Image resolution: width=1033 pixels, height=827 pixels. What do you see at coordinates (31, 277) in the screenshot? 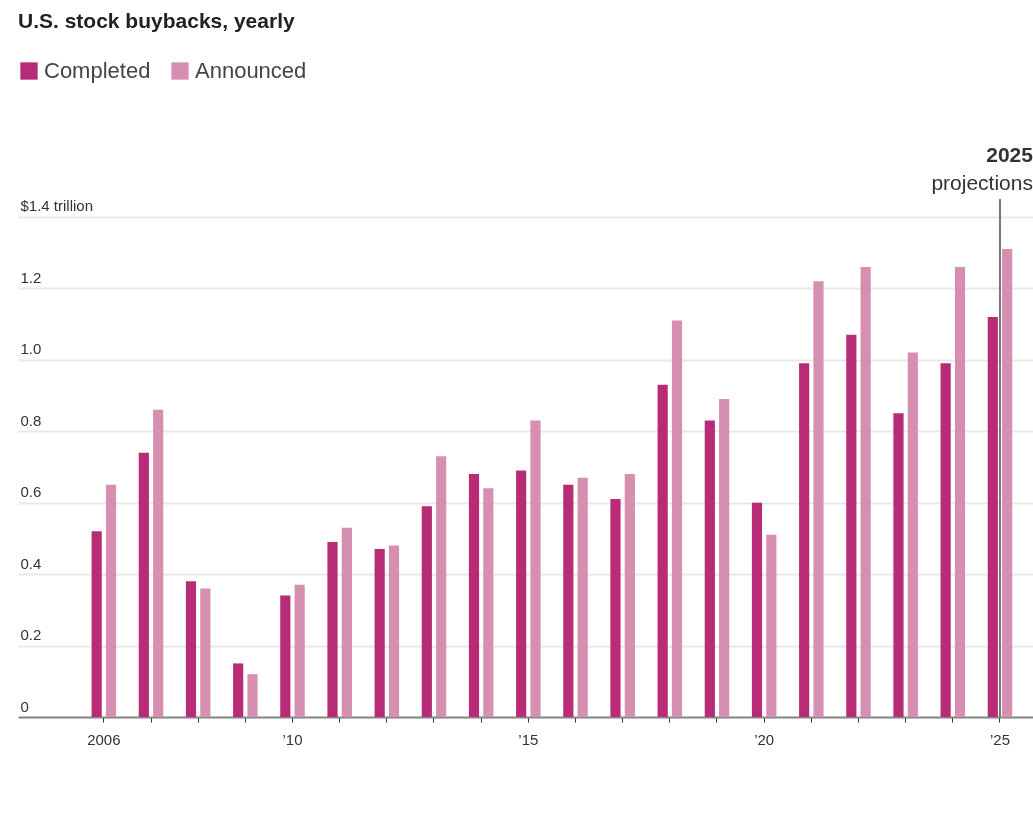
I see `y-tick-label: 1.2` at bounding box center [31, 277].